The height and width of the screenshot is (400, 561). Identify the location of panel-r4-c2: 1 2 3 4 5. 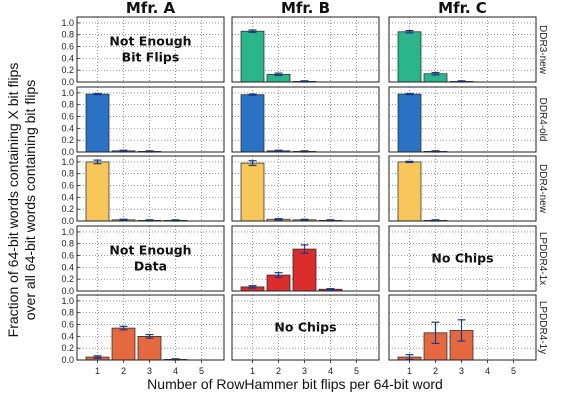
(462, 335).